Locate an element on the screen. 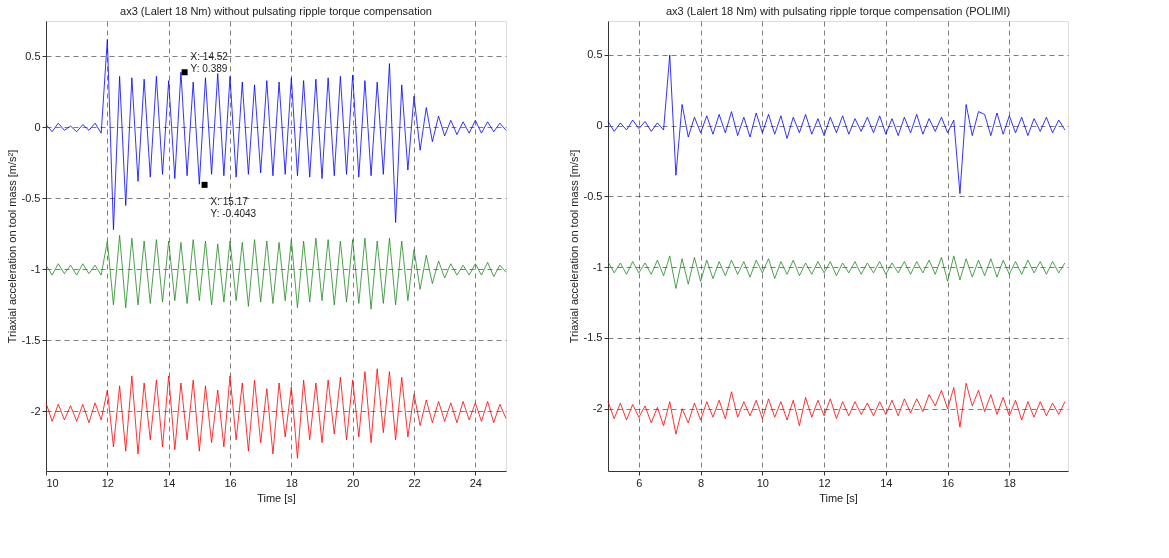 The width and height of the screenshot is (1169, 558). chart-title: ax3 (Lalert 18 Nm) without pulsating ripple torque compensation is located at coordinates (276, 11).